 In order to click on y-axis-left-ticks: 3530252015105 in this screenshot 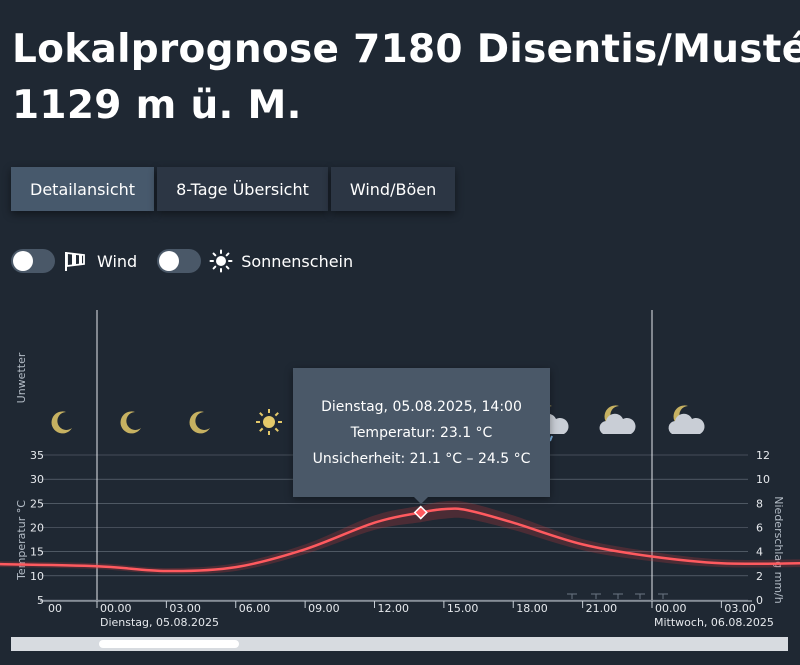, I will do `click(37, 528)`.